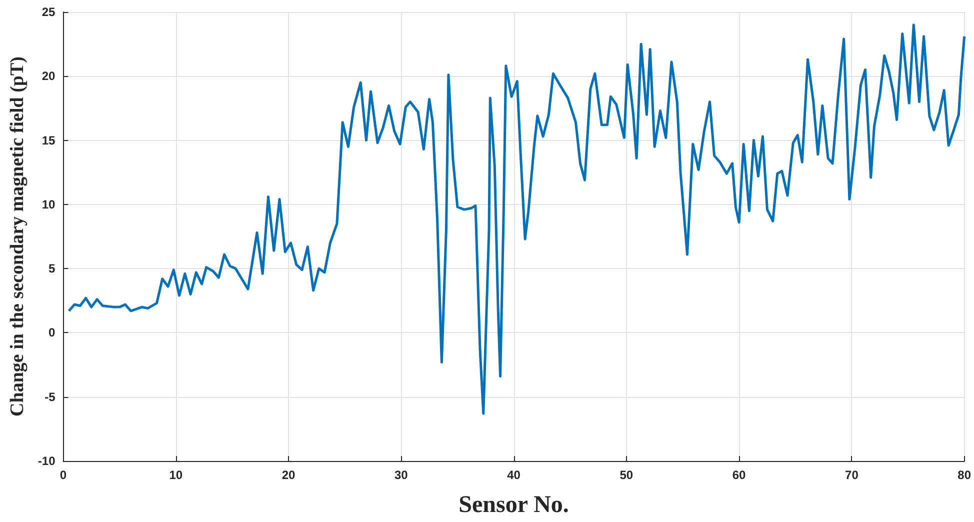 This screenshot has height=522, width=974. What do you see at coordinates (52, 269) in the screenshot?
I see `y-tick-label: 5` at bounding box center [52, 269].